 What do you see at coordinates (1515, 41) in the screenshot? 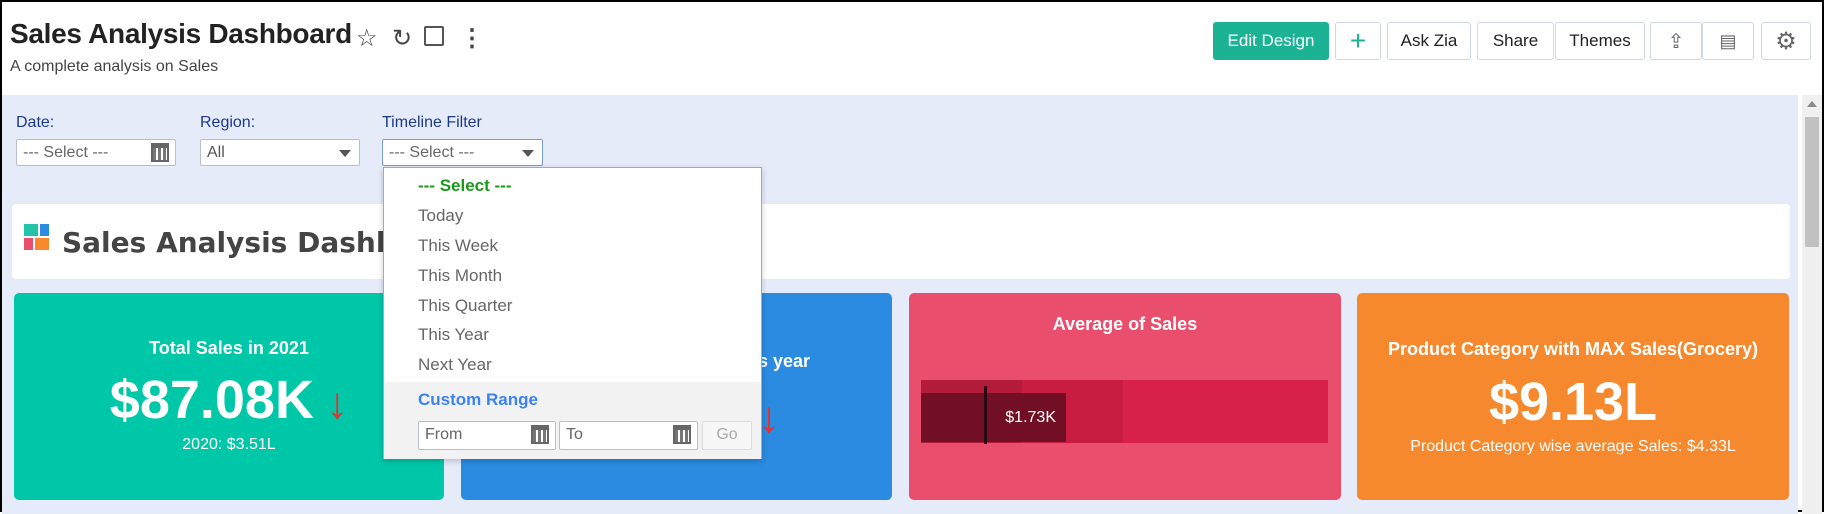
I see `share-button: Share` at bounding box center [1515, 41].